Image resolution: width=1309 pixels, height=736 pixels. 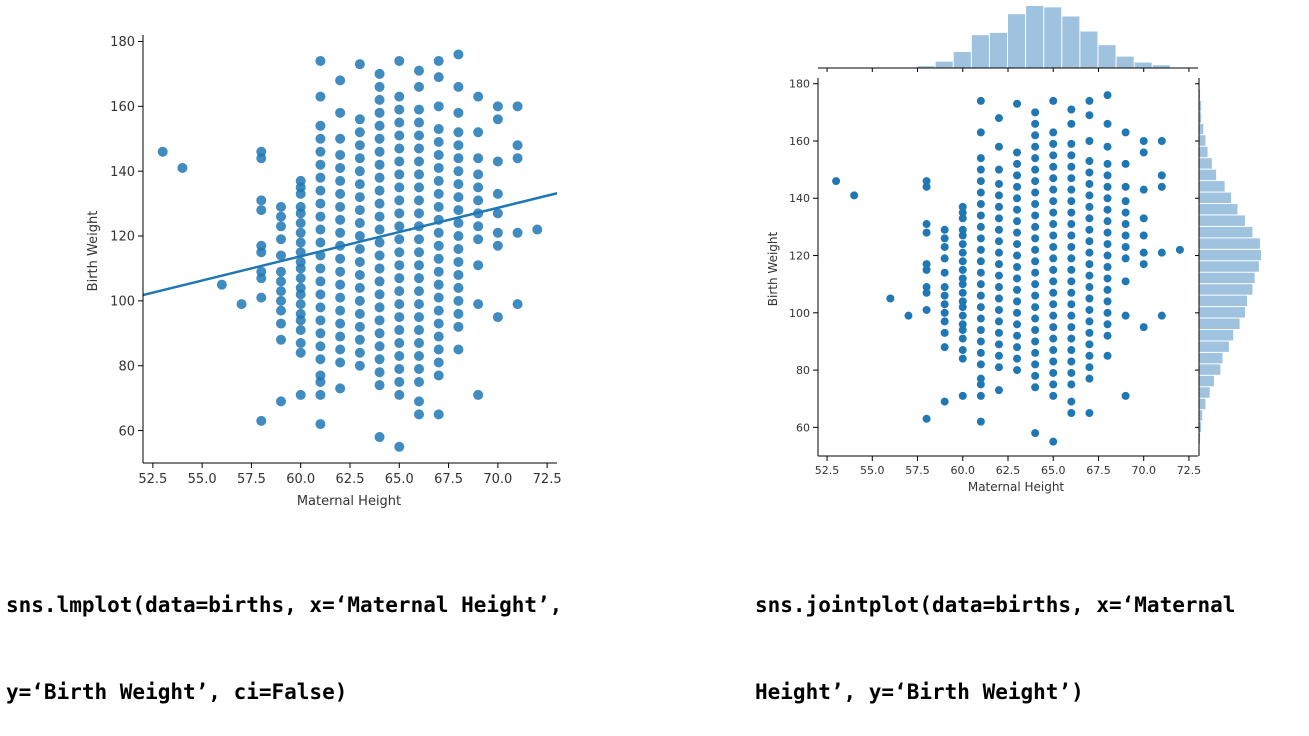 What do you see at coordinates (1053, 470) in the screenshot?
I see `jointplot-x-tick-label: 65.0` at bounding box center [1053, 470].